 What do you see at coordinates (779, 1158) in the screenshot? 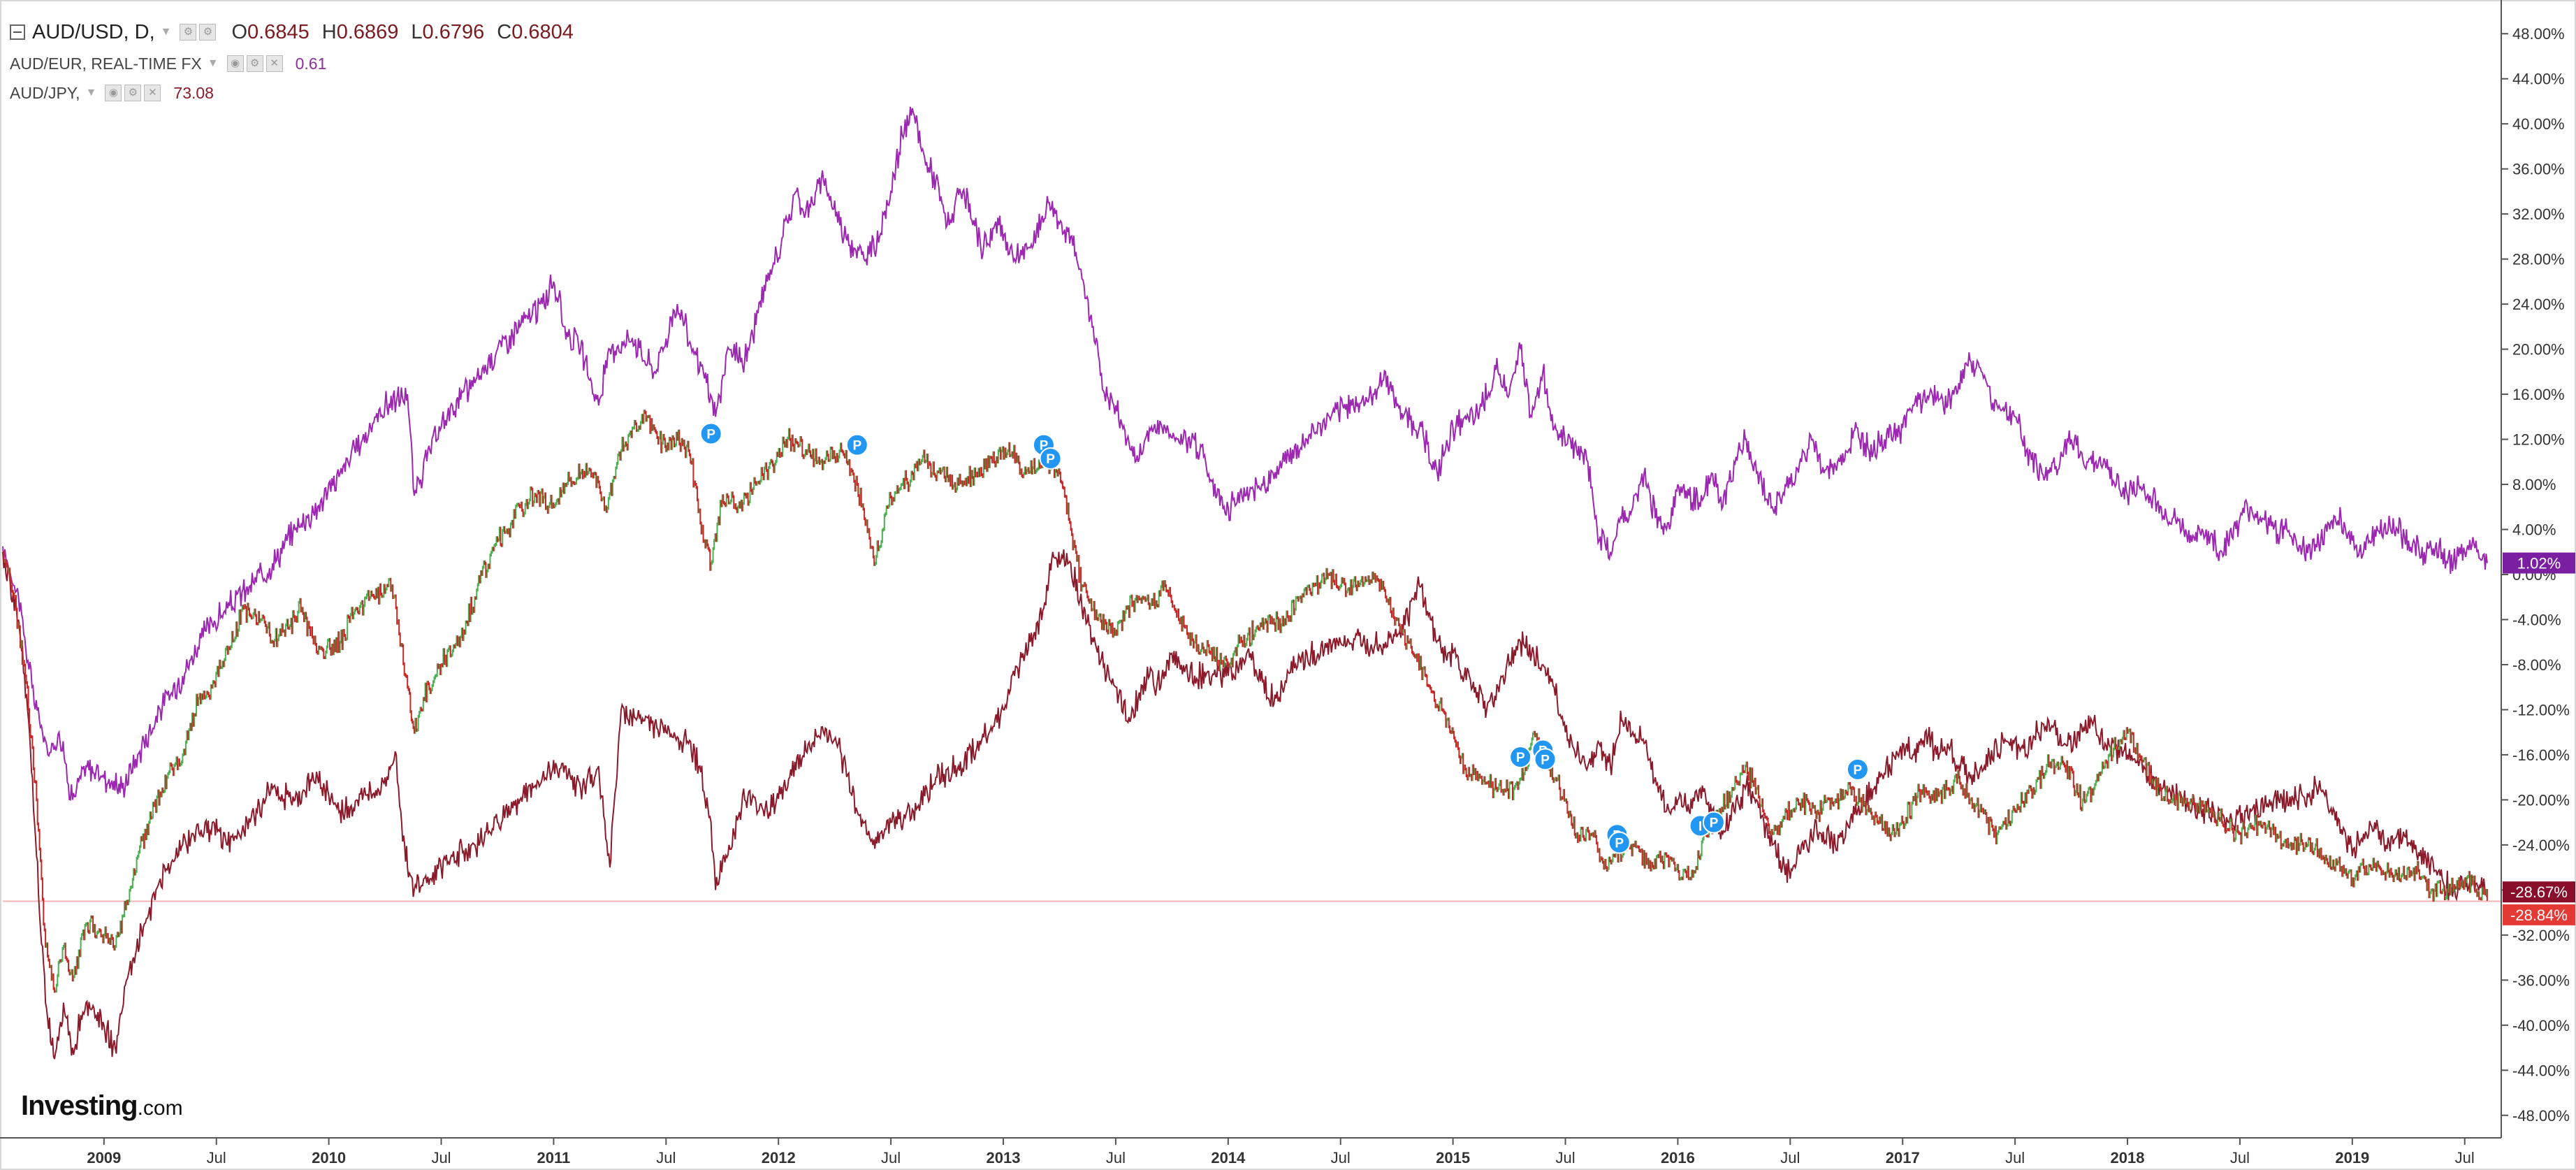
I see `x-tick-label: 2012` at bounding box center [779, 1158].